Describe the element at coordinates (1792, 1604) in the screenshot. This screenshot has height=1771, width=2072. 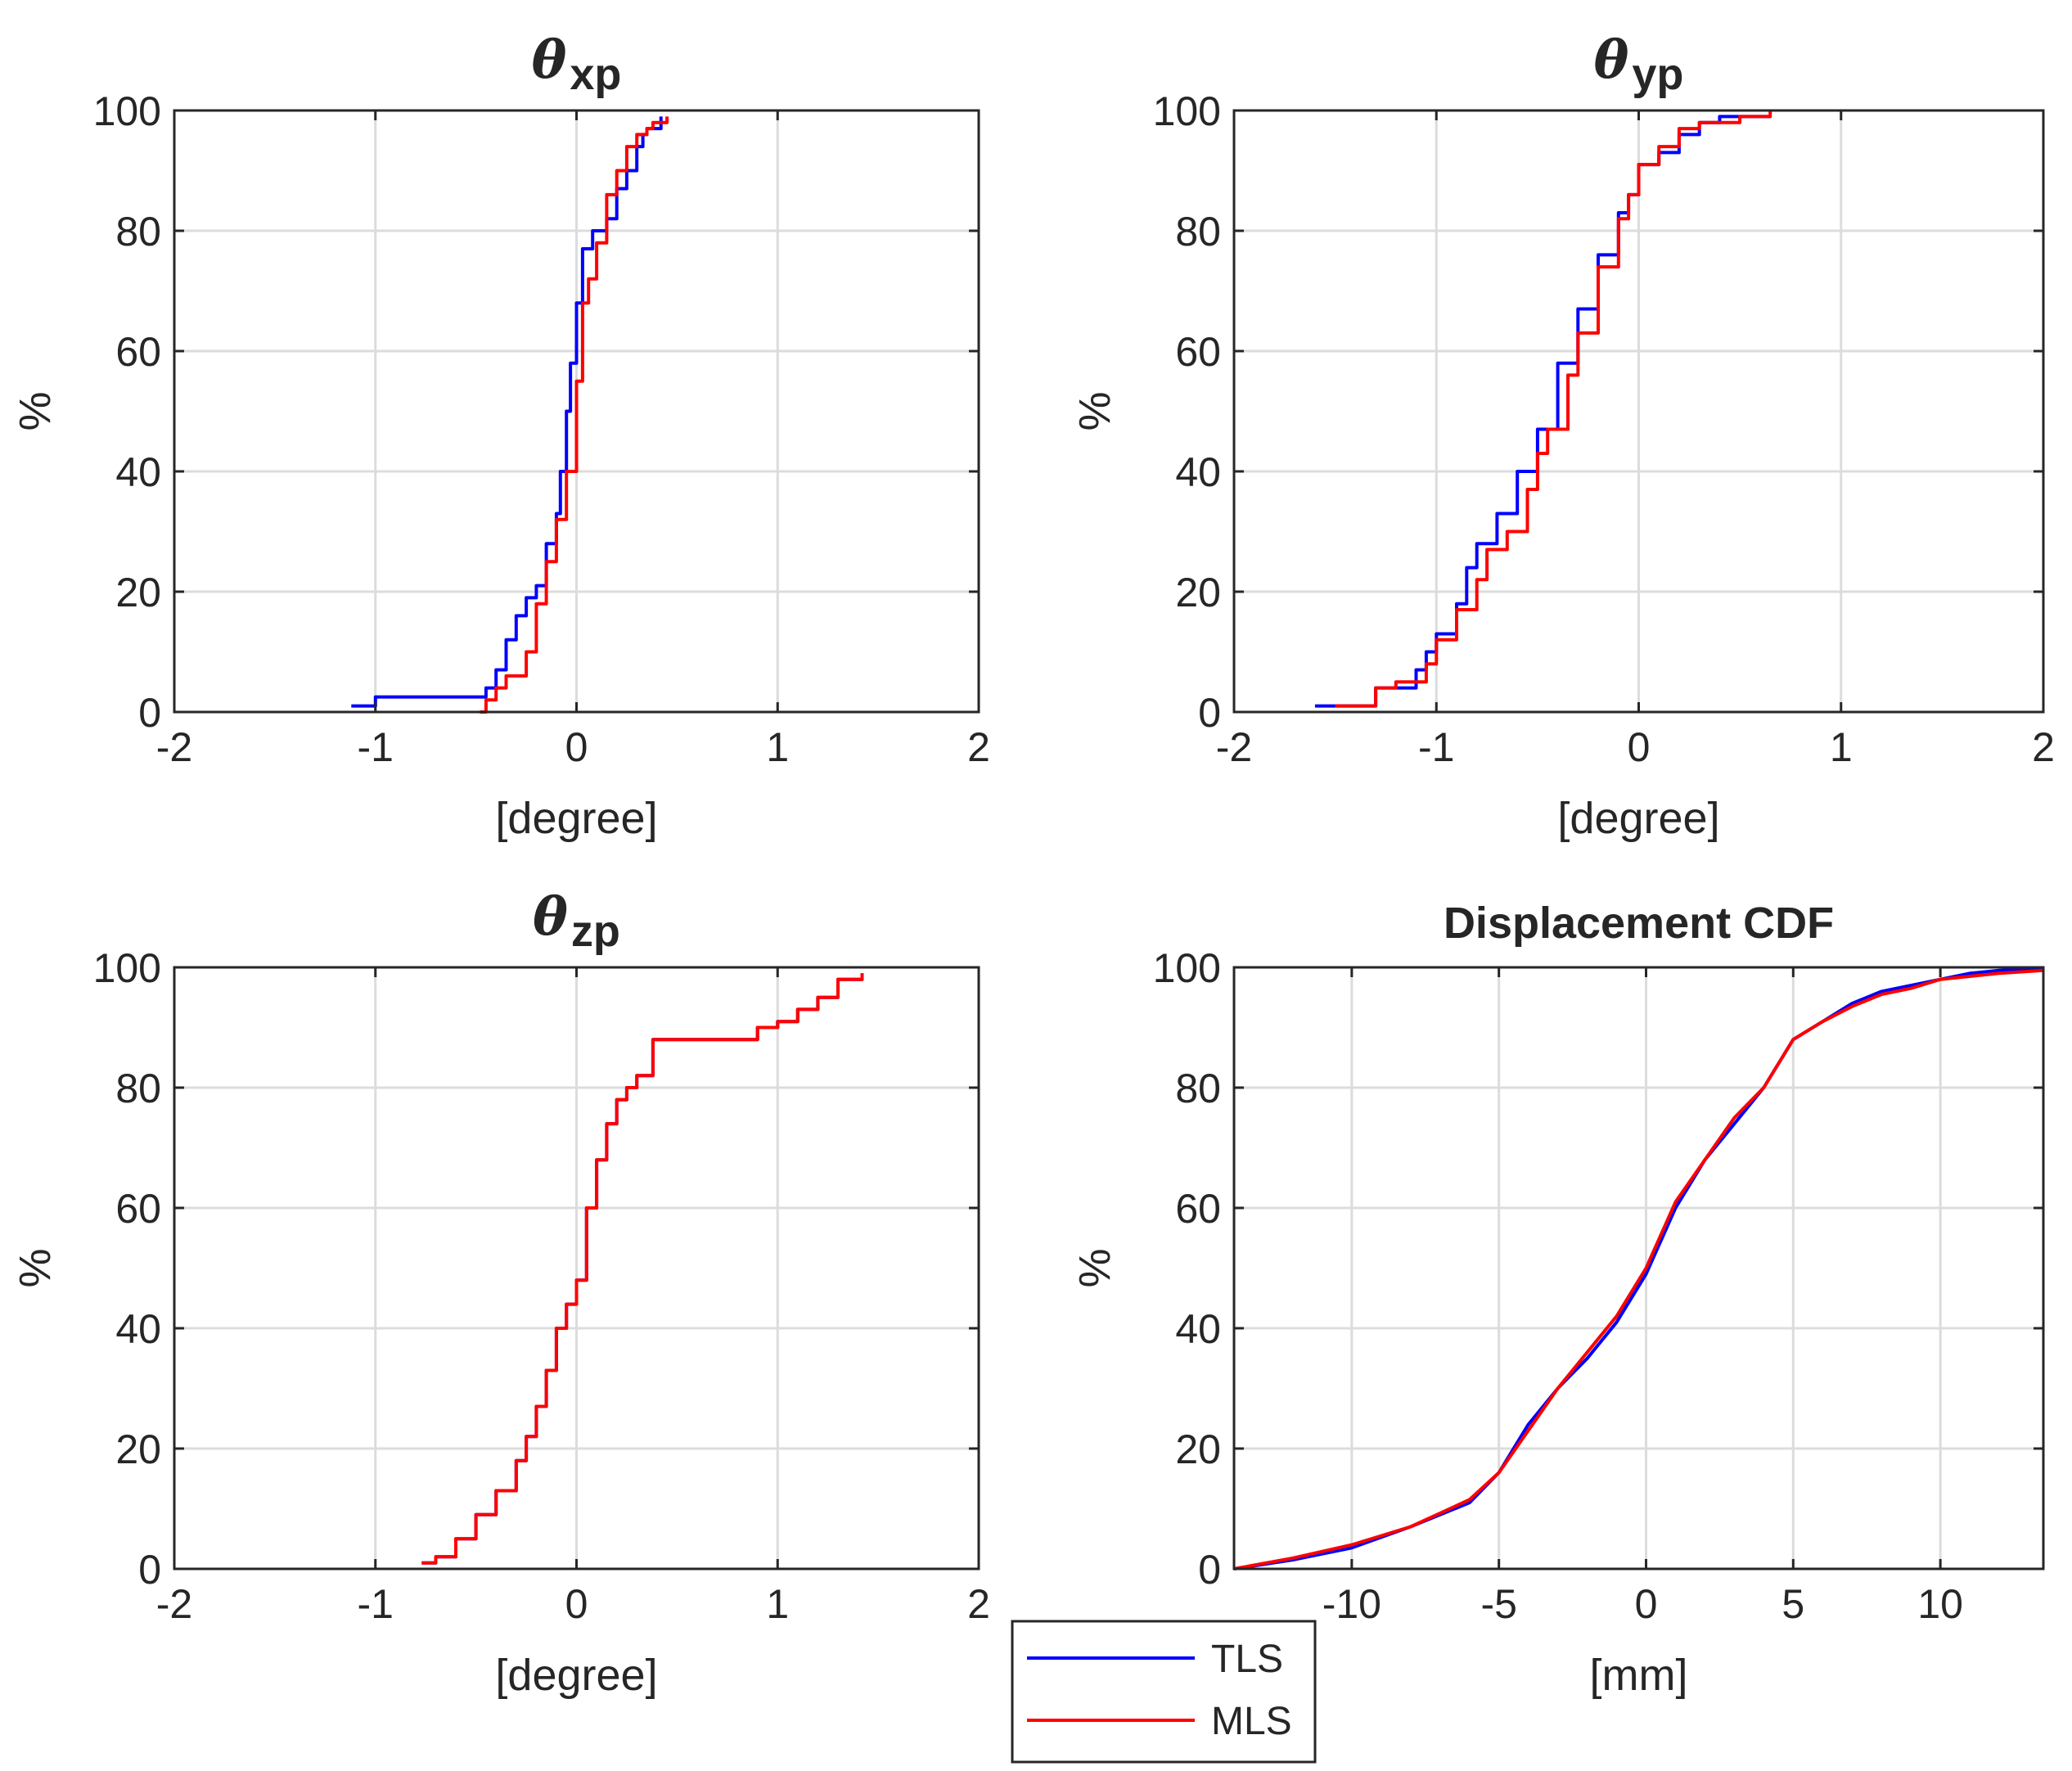
I see `x-tick-label: 5` at that location.